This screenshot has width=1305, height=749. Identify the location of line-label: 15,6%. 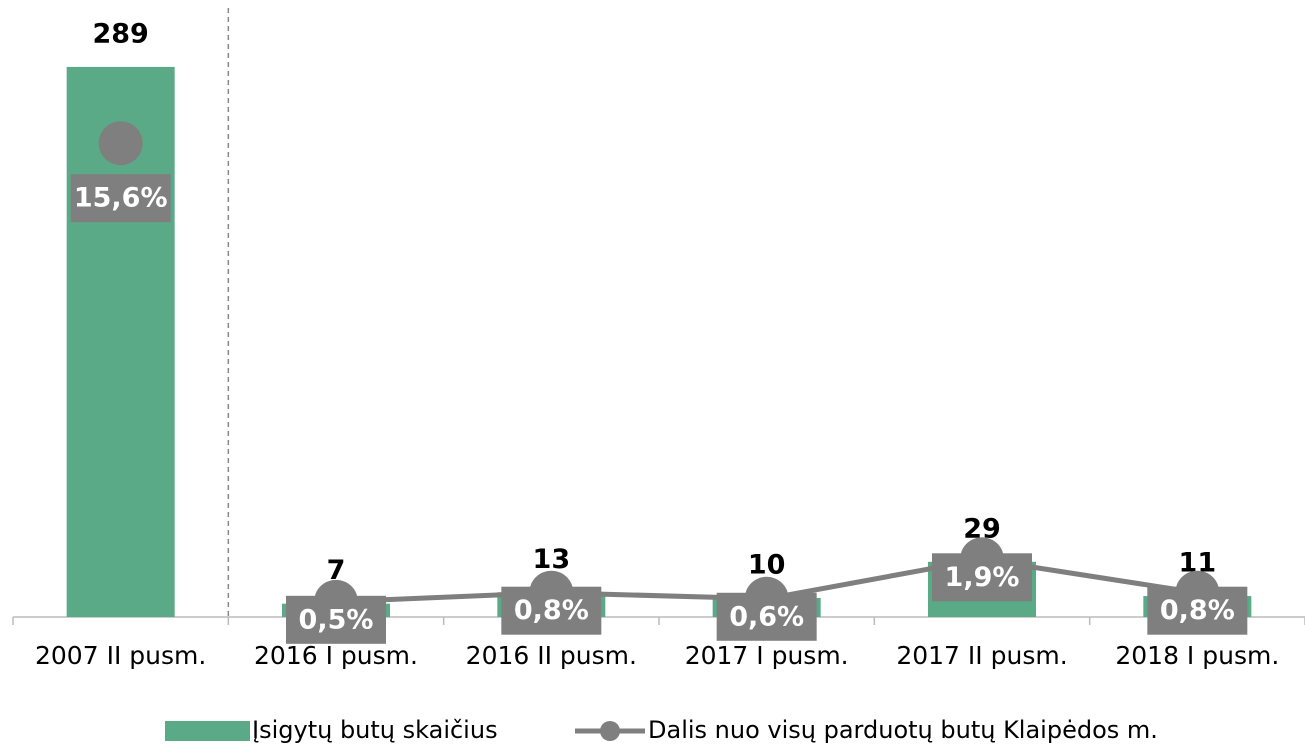
(121, 198).